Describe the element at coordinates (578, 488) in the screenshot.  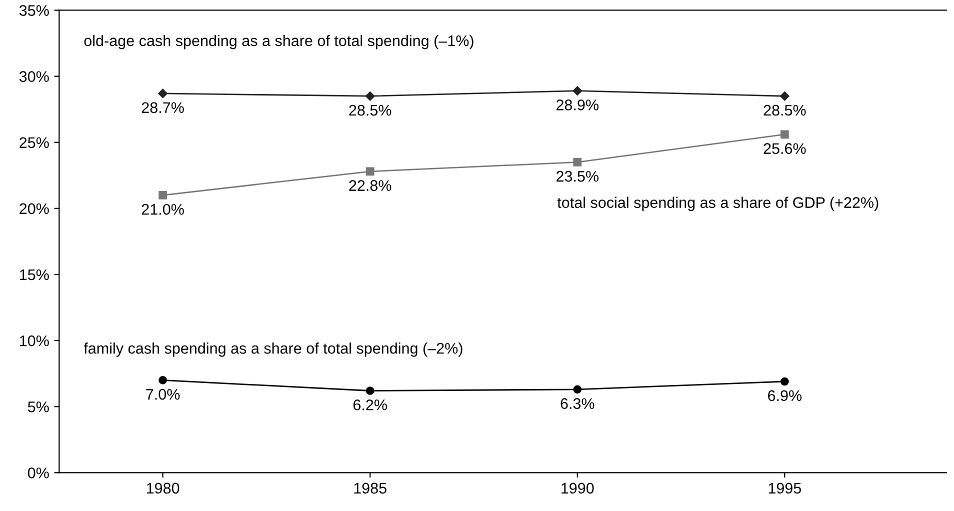
I see `x-tick-label: 1990` at that location.